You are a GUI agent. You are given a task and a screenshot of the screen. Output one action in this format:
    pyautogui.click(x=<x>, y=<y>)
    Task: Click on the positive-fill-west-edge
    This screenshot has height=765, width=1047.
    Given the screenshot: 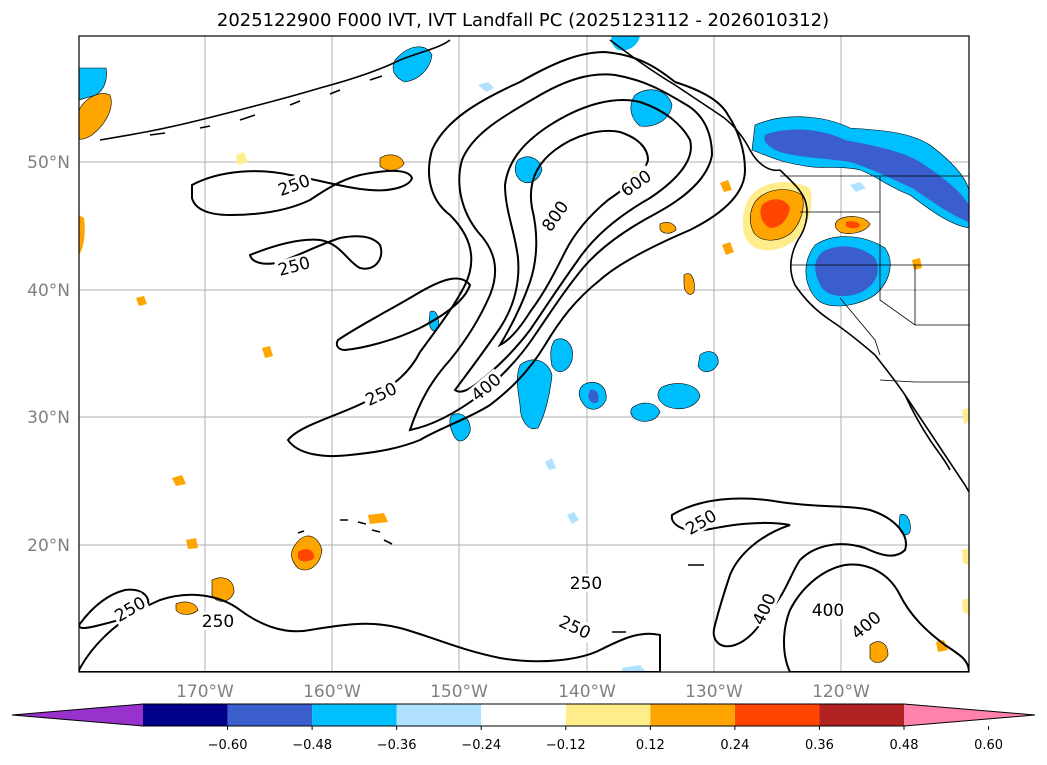 What is the action you would take?
    pyautogui.click(x=95, y=116)
    